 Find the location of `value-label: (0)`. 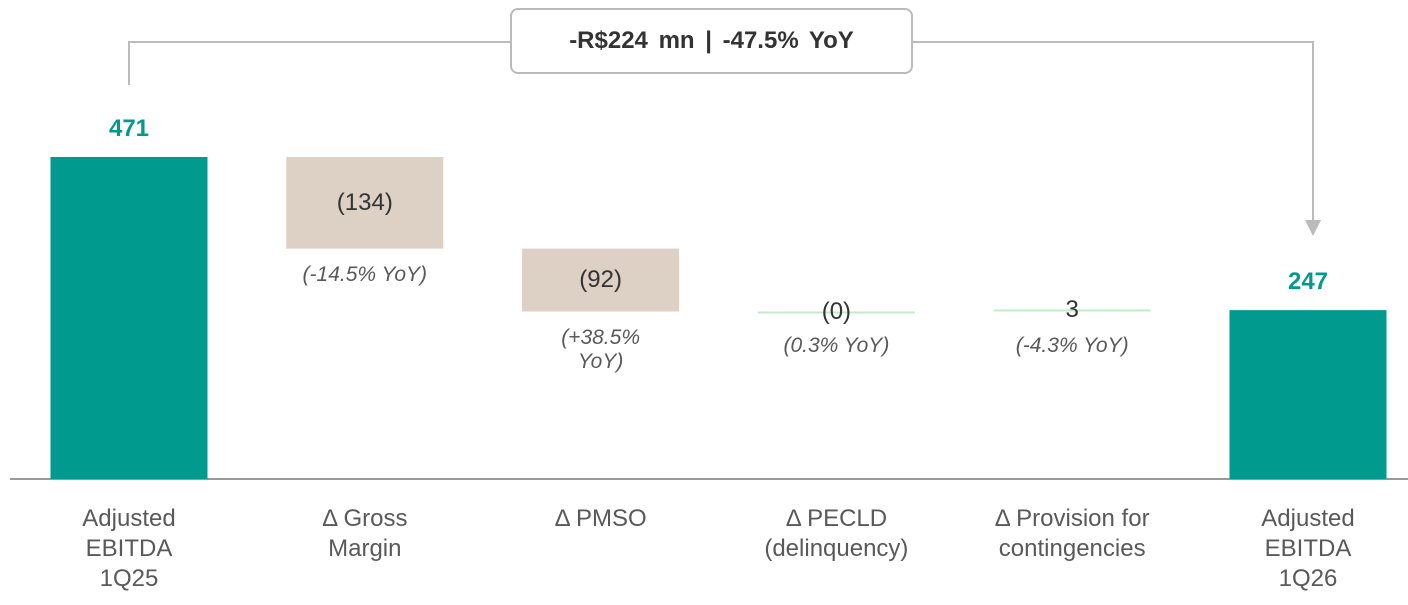

value-label: (0) is located at coordinates (836, 311).